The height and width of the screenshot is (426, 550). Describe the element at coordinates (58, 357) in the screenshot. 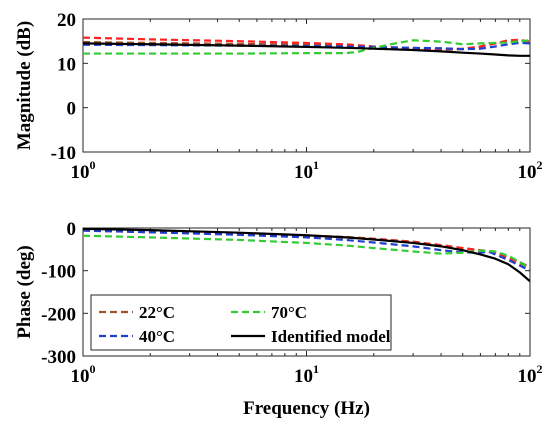

I see `y-tick-label: -300` at that location.